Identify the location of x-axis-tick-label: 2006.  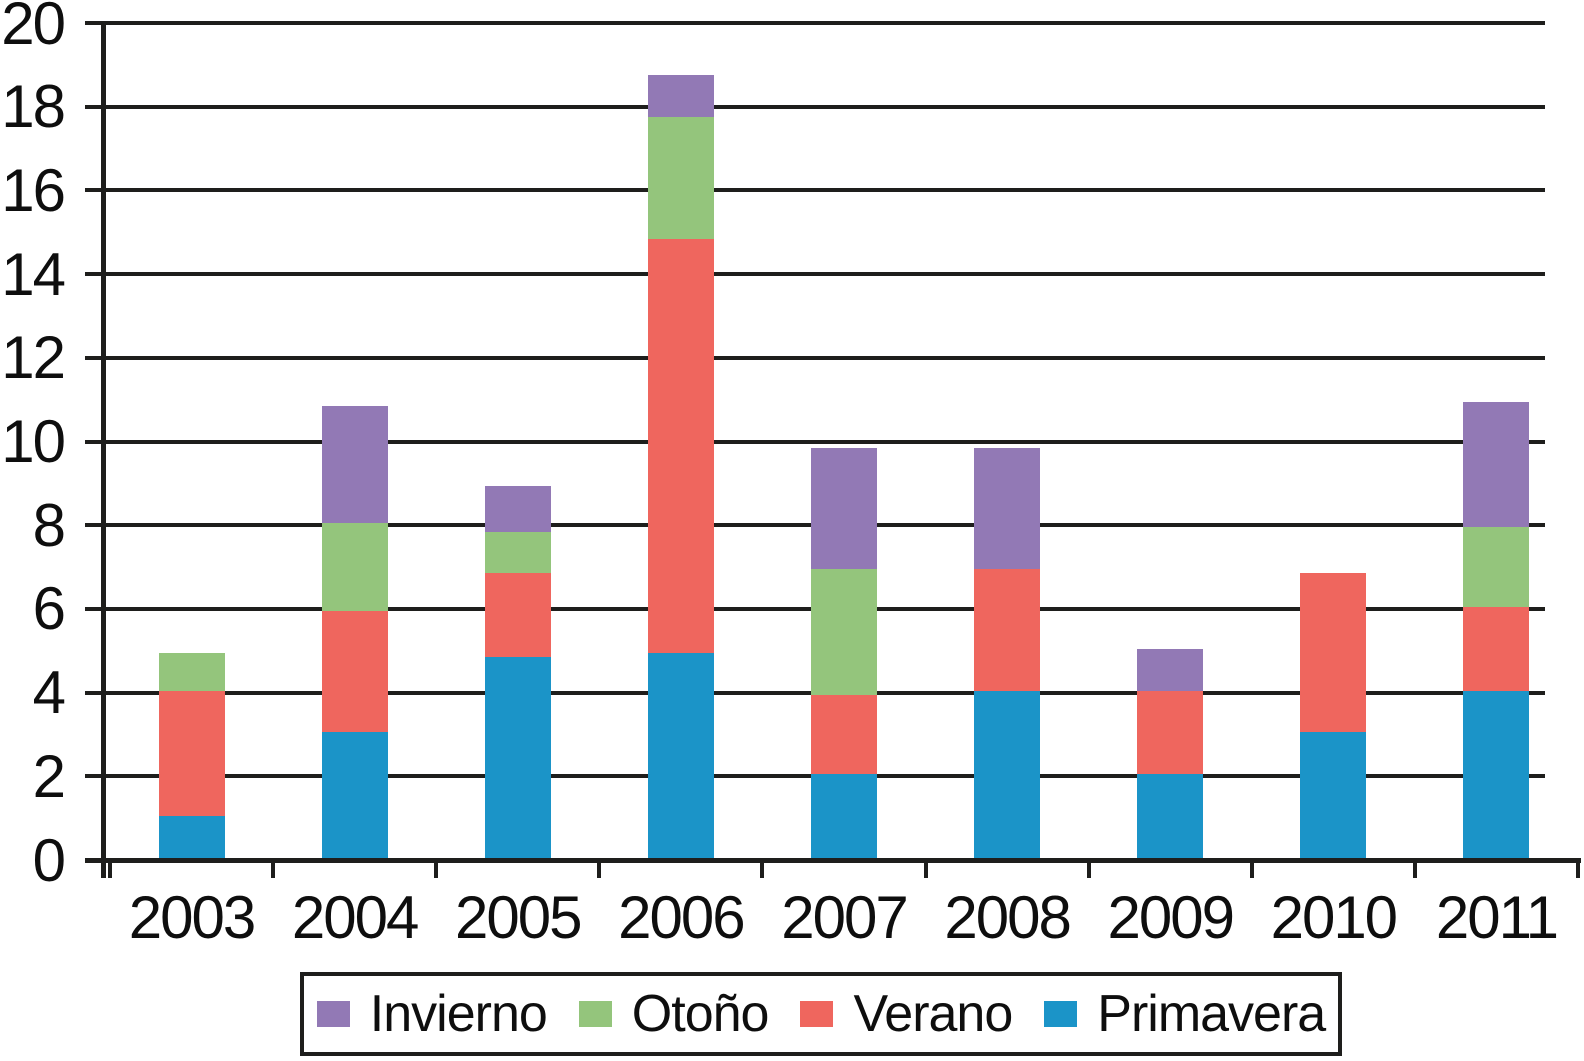
(681, 917).